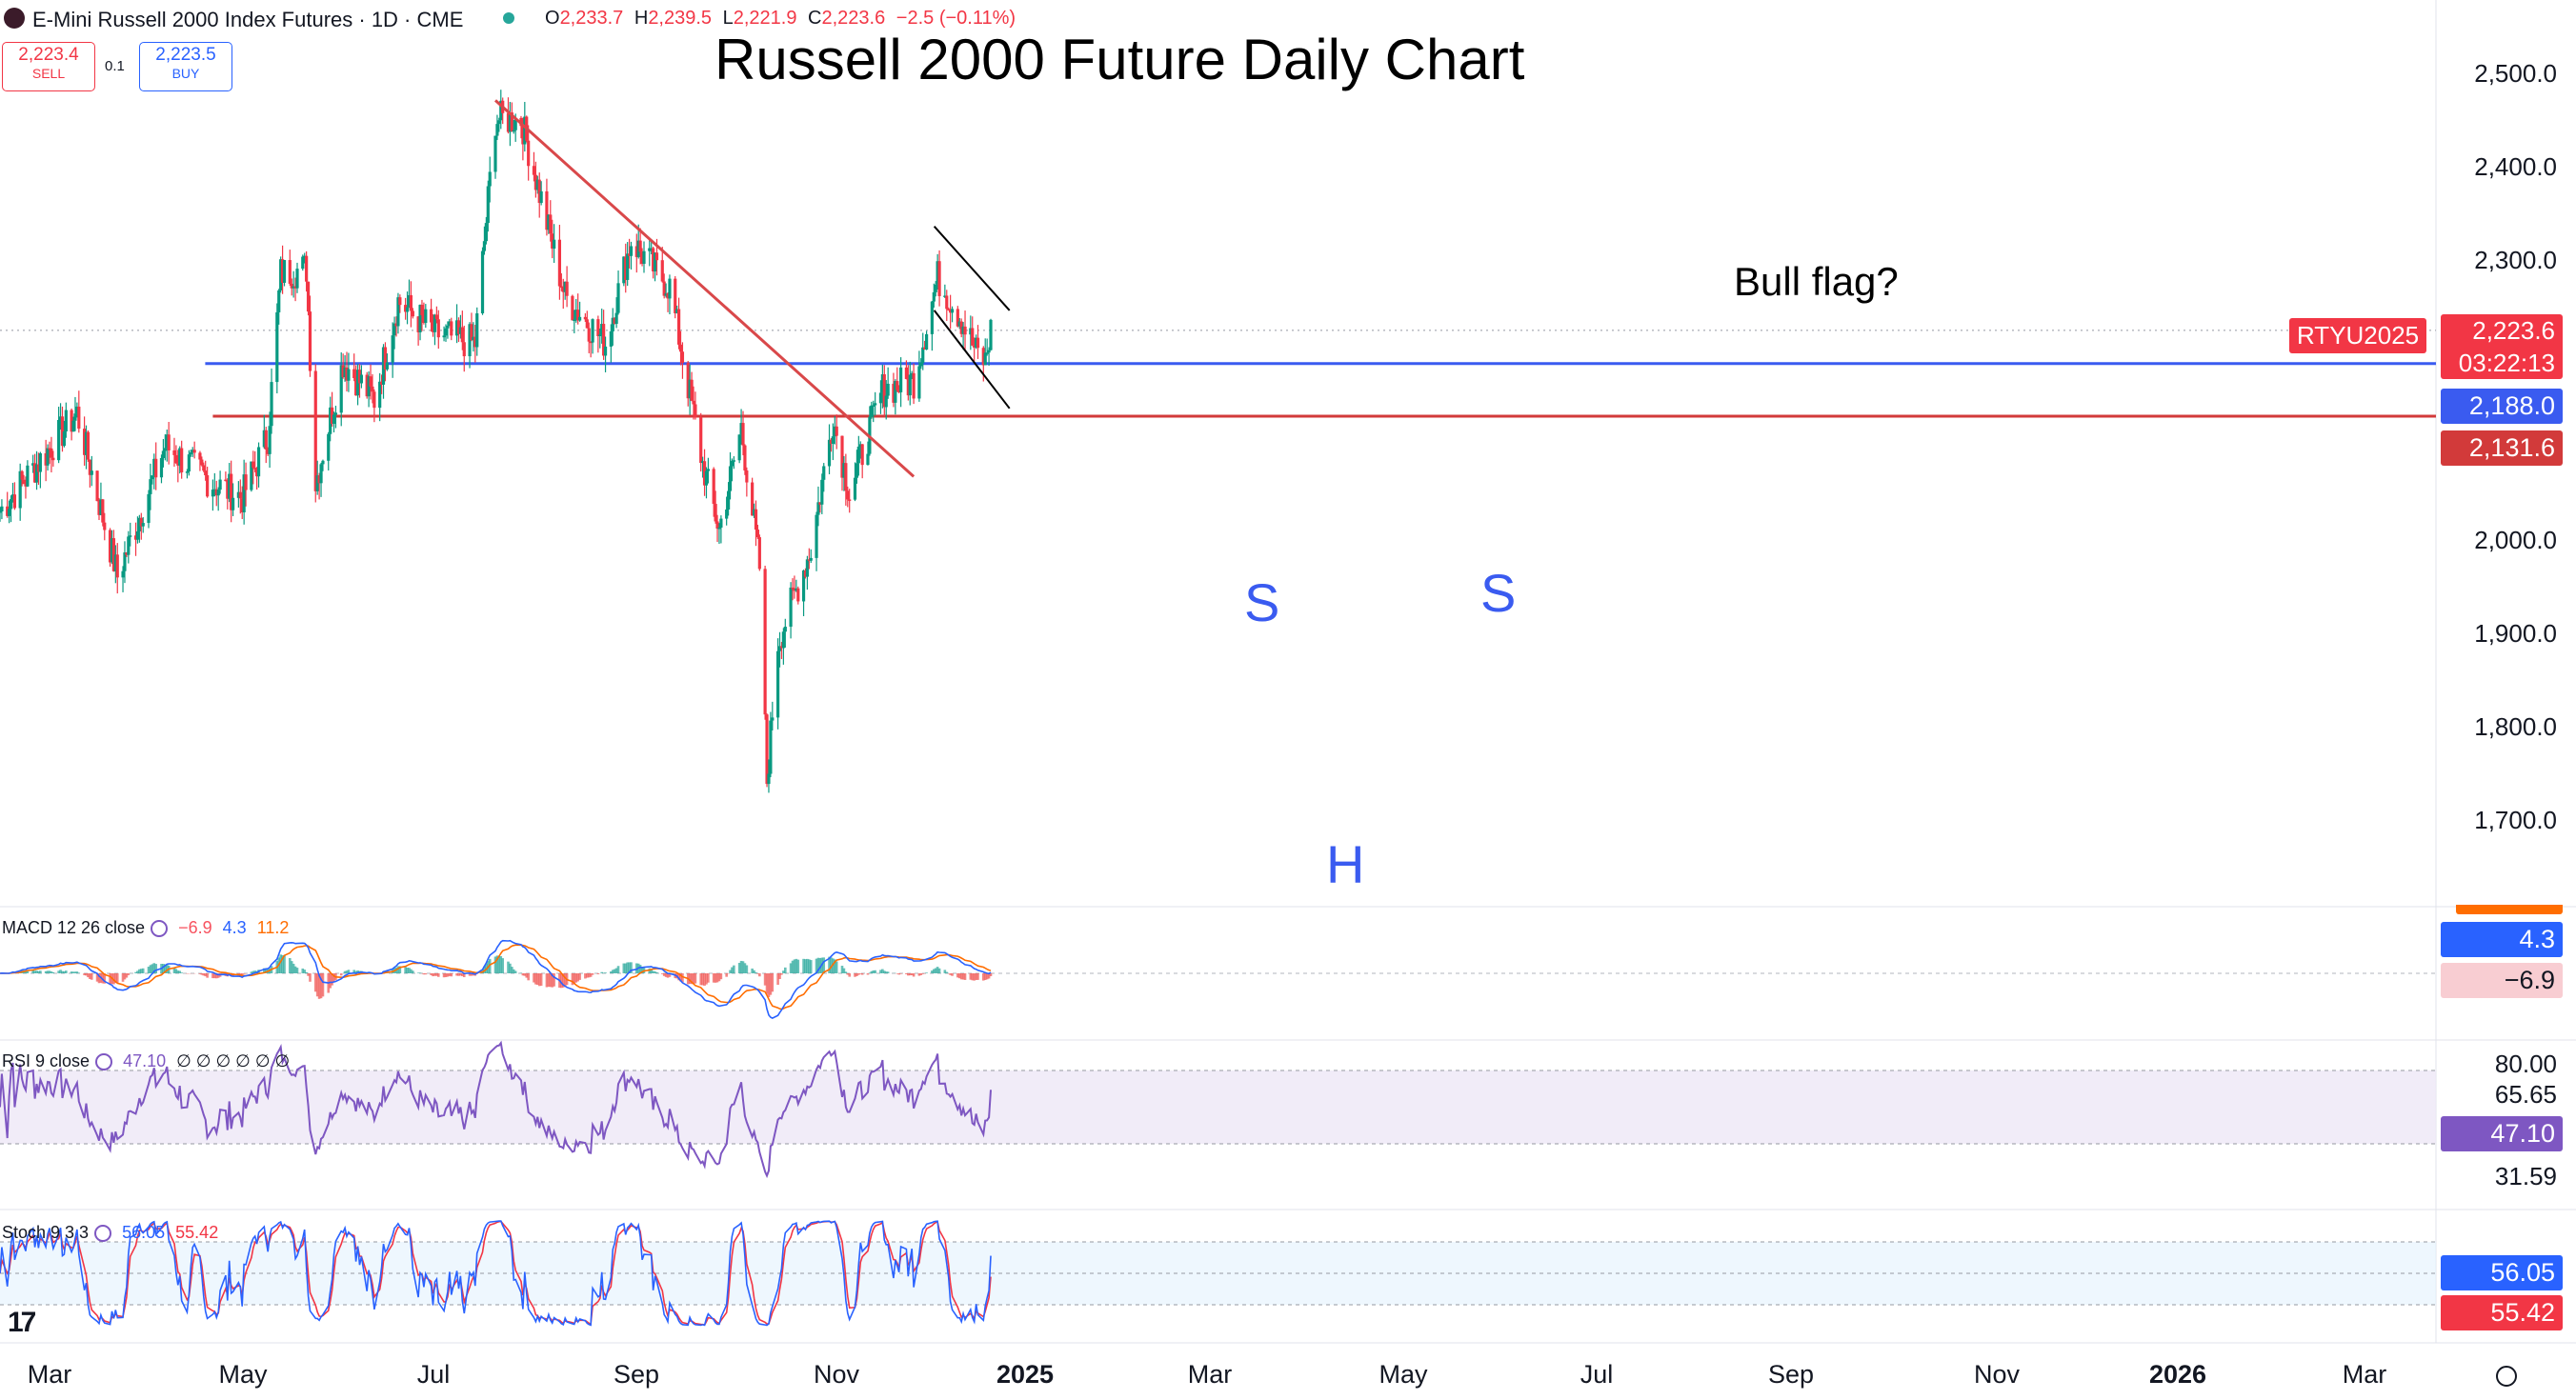  Describe the element at coordinates (110, 1233) in the screenshot. I see `stoch-legend: Stoch 9 3 3 56.05 55.42` at that location.